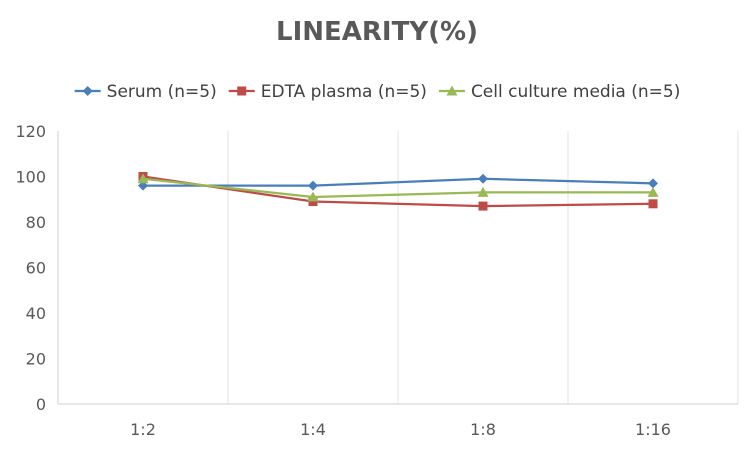 This screenshot has width=755, height=451. Describe the element at coordinates (36, 268) in the screenshot. I see `y-tick-label: 60` at that location.